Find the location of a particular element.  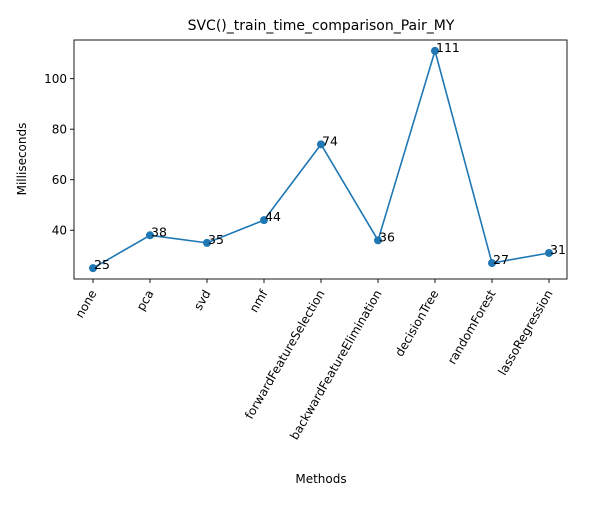

chart-title: SVC()_train_time_comparison_Pair_MY is located at coordinates (321, 26).